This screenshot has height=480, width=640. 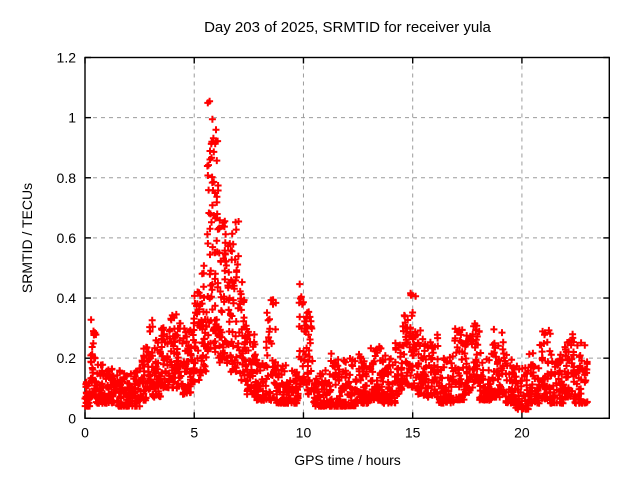 I want to click on y-tick-label: 0.2, so click(x=67, y=358).